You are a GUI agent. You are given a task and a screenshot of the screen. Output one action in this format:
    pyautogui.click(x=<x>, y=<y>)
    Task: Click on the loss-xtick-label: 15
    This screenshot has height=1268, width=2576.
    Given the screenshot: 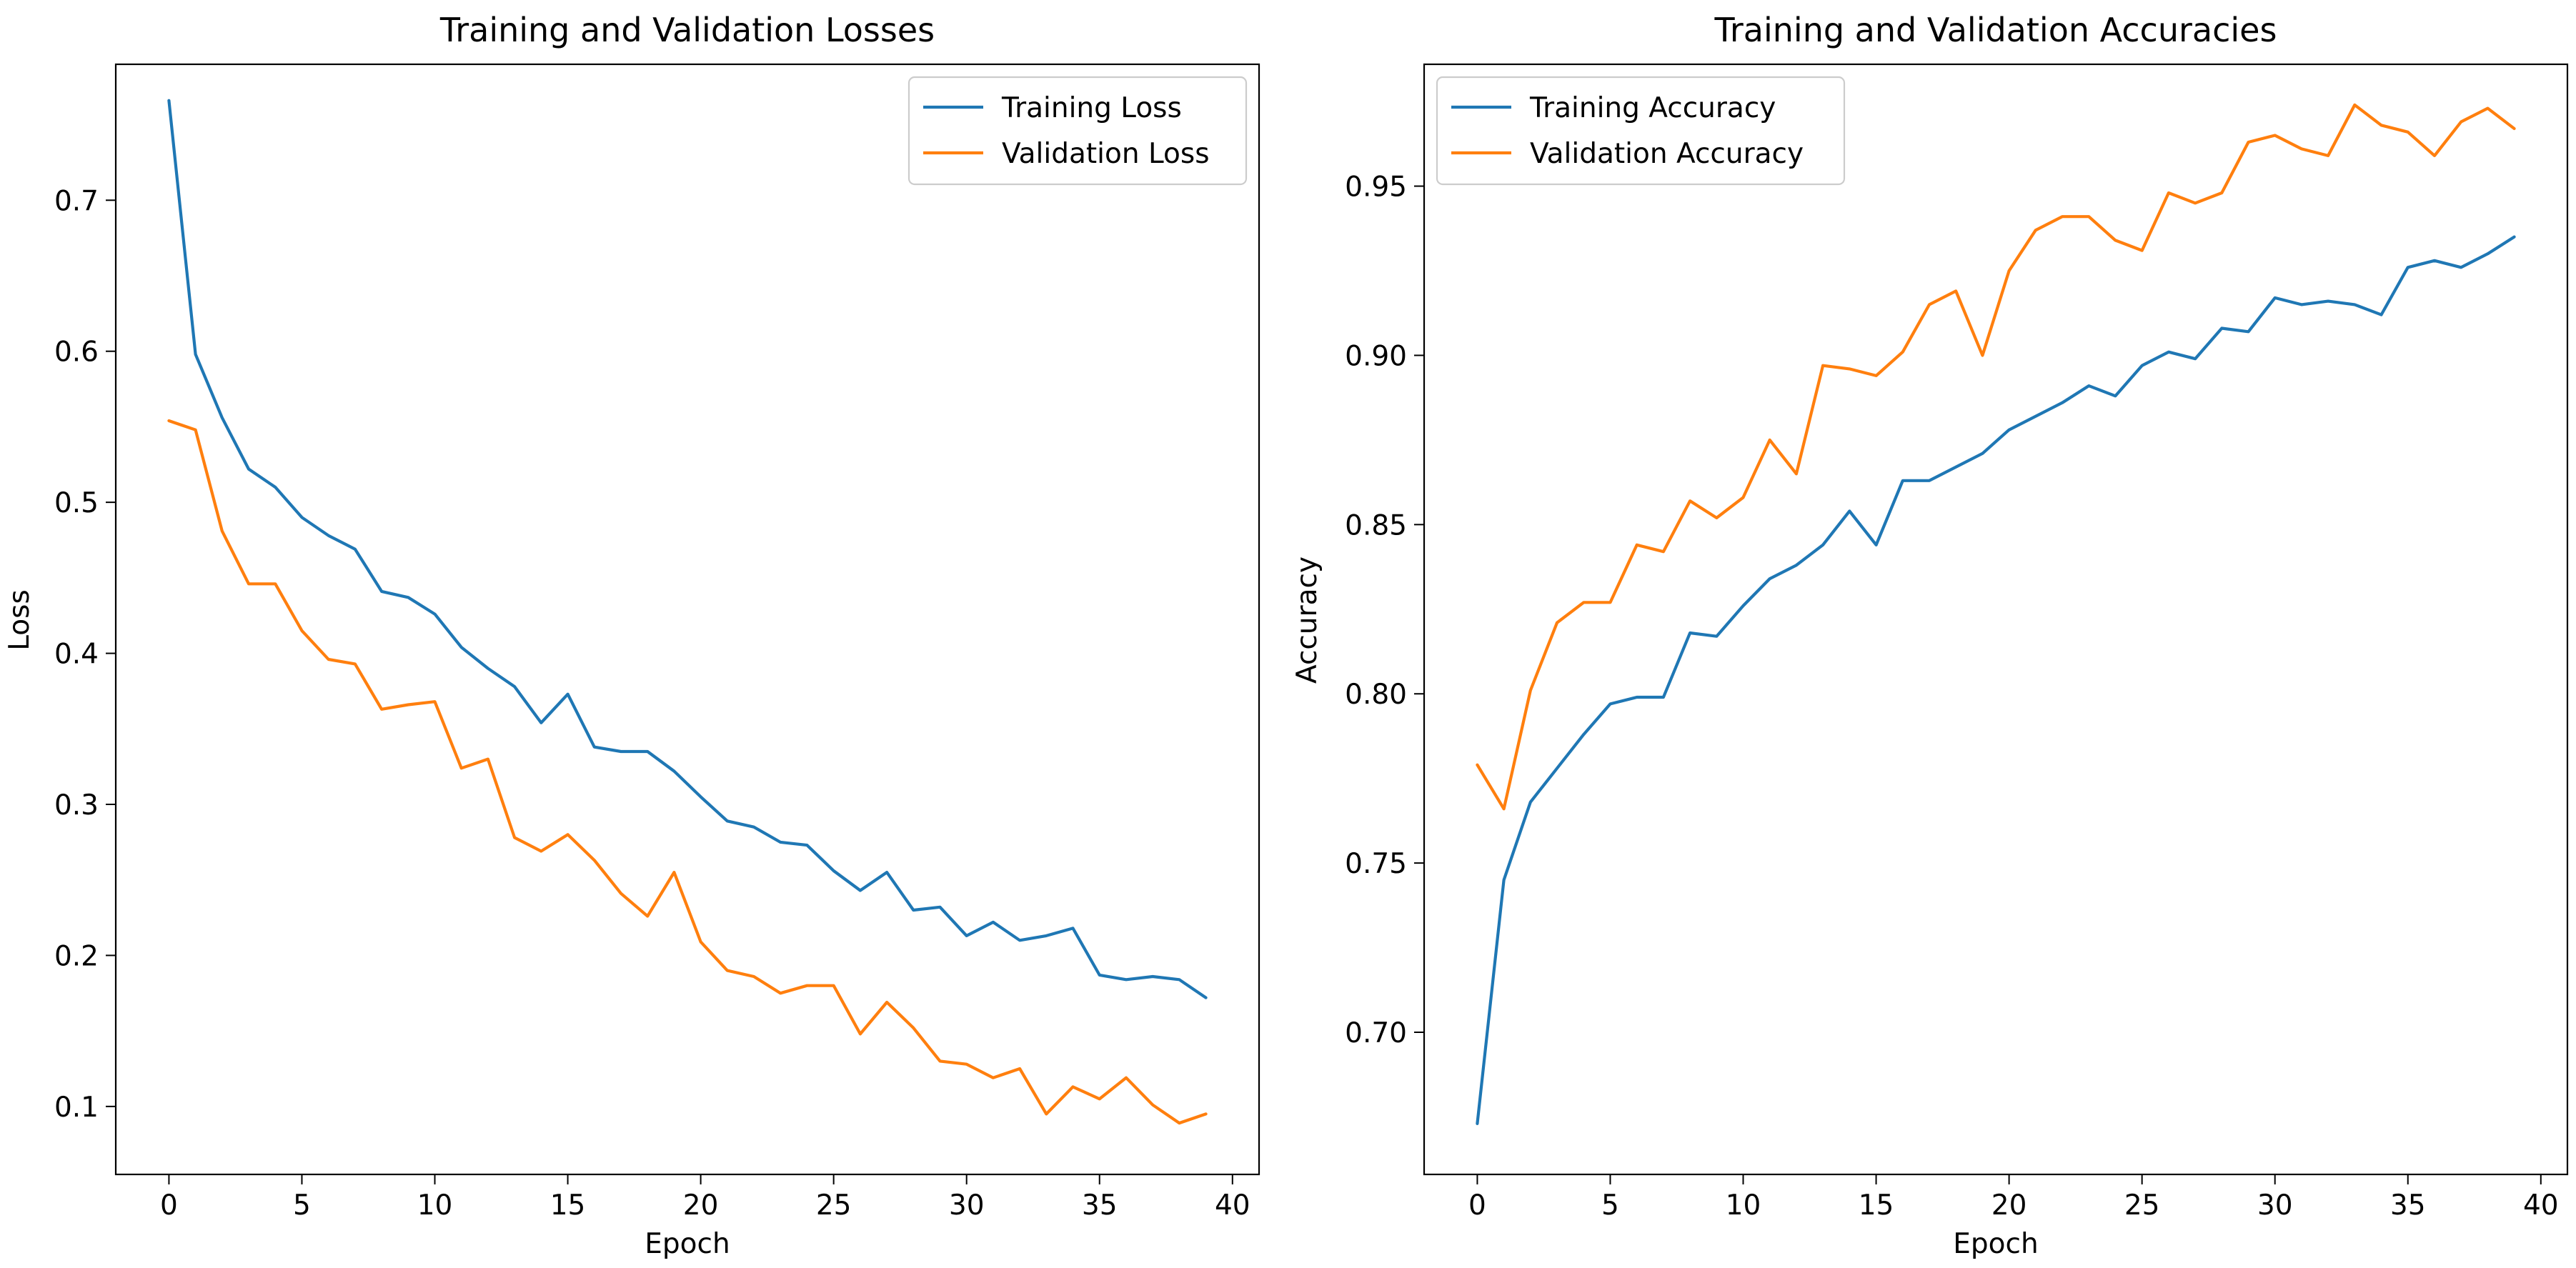 What is the action you would take?
    pyautogui.click(x=568, y=1205)
    